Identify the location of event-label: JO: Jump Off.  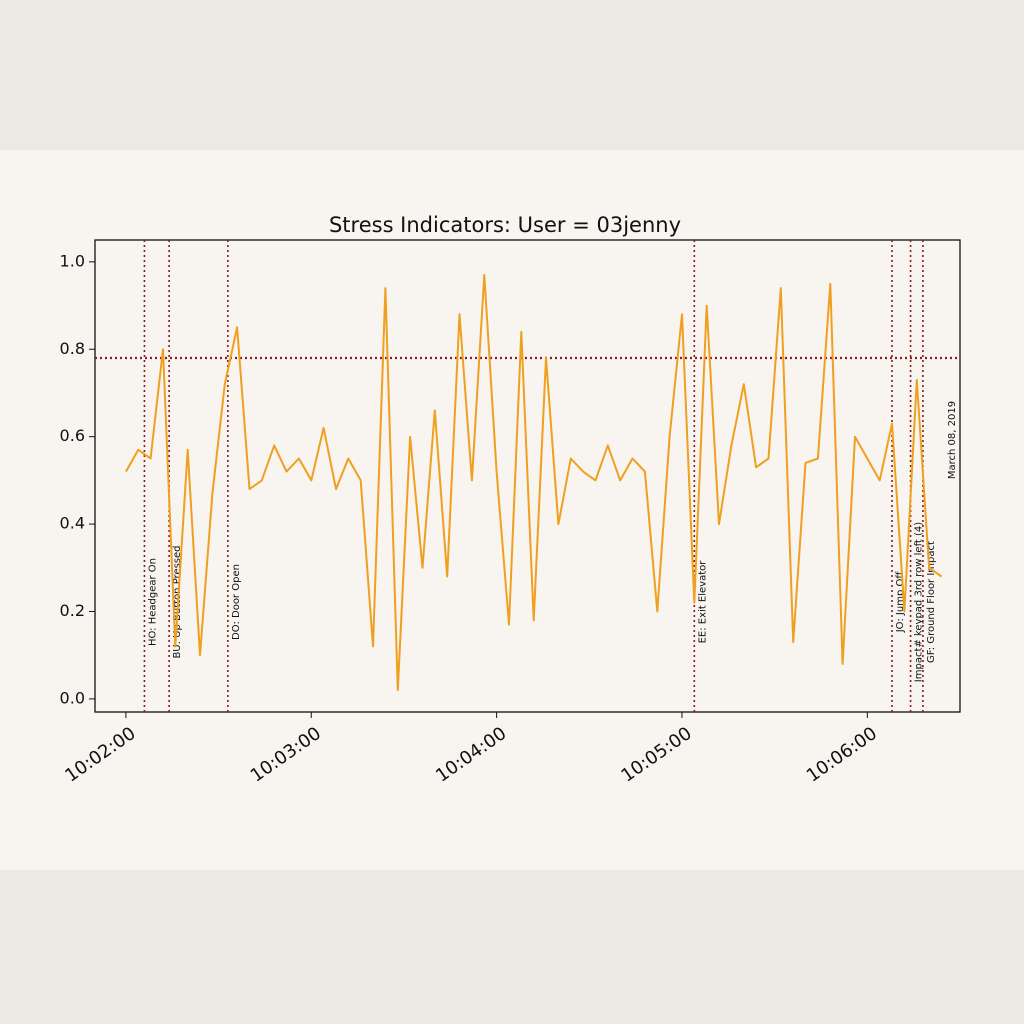
(900, 602).